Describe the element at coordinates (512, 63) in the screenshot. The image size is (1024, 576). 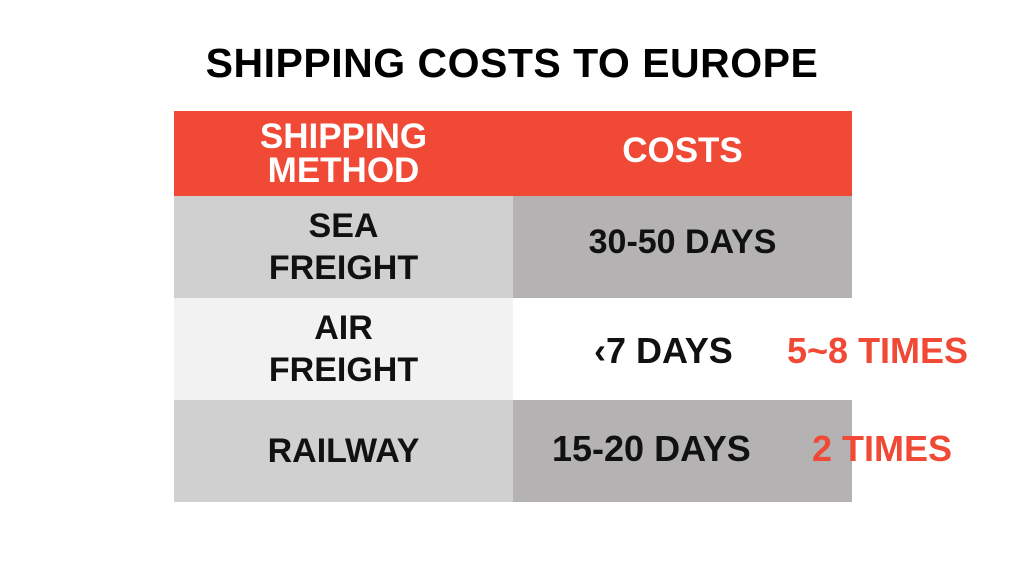
I see `page-title: SHIPPING COSTS TO EUROPE` at that location.